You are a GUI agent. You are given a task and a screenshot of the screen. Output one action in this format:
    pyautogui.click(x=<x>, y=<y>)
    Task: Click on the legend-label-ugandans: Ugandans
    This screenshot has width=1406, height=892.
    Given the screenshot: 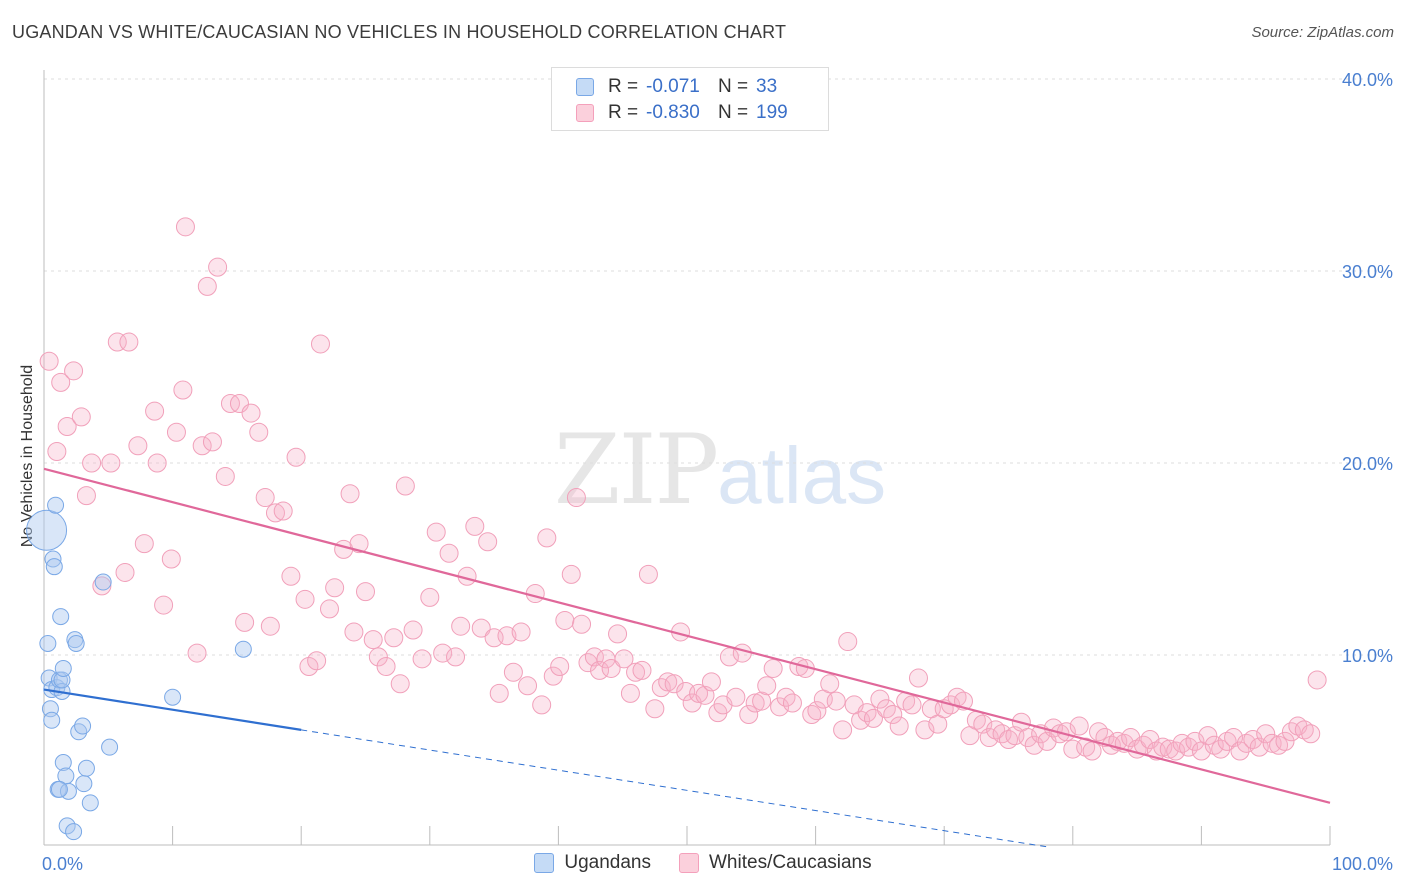 What is the action you would take?
    pyautogui.click(x=607, y=862)
    